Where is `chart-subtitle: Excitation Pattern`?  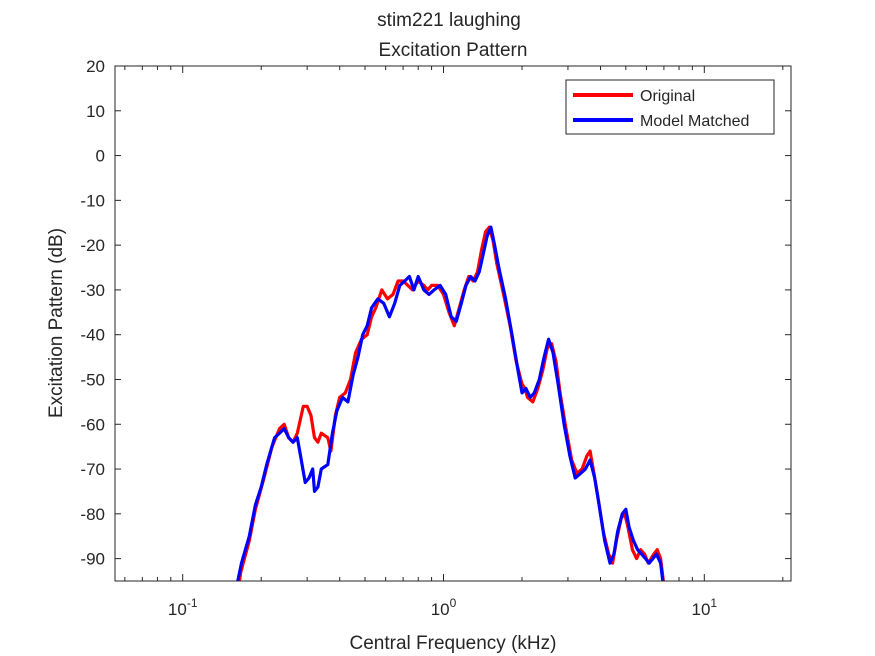 chart-subtitle: Excitation Pattern is located at coordinates (453, 50).